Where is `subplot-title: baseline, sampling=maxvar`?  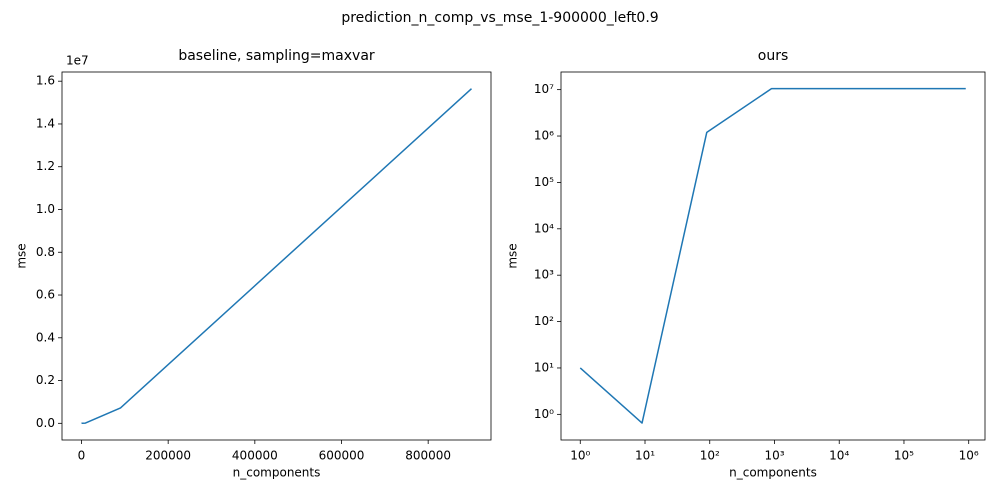 subplot-title: baseline, sampling=maxvar is located at coordinates (276, 56).